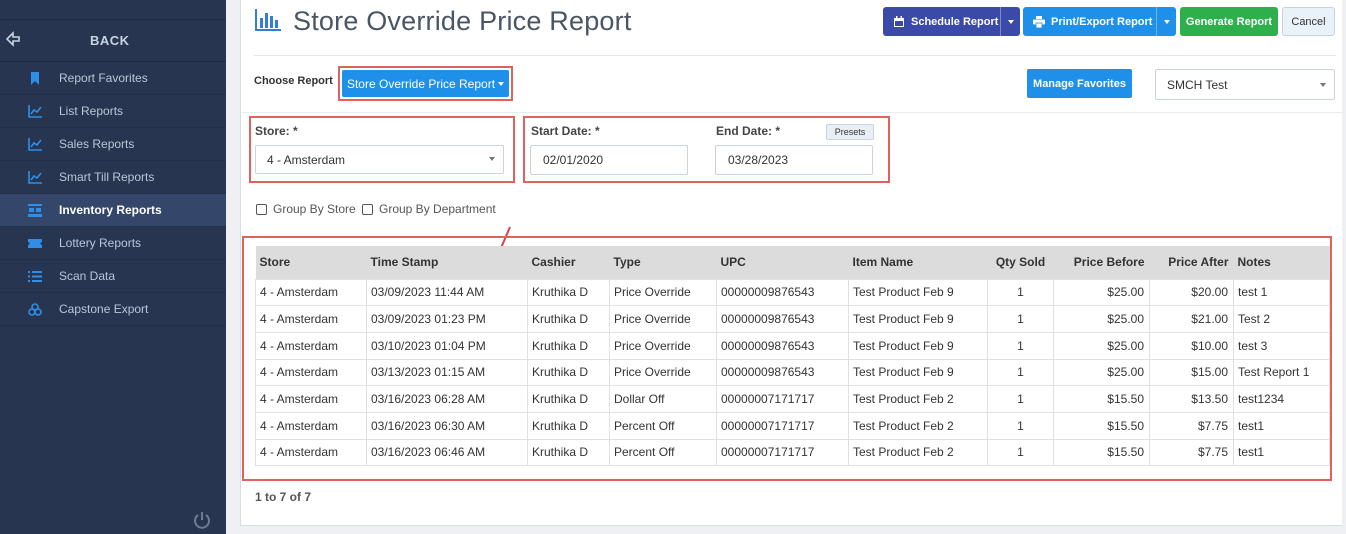 The height and width of the screenshot is (534, 1346). Describe the element at coordinates (447, 262) in the screenshot. I see `col-header-time-stamp: Time Stamp` at that location.